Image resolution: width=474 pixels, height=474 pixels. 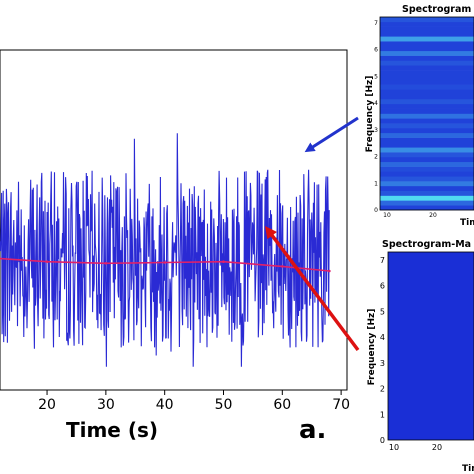 I want to click on panel-label: a., so click(x=312, y=430).